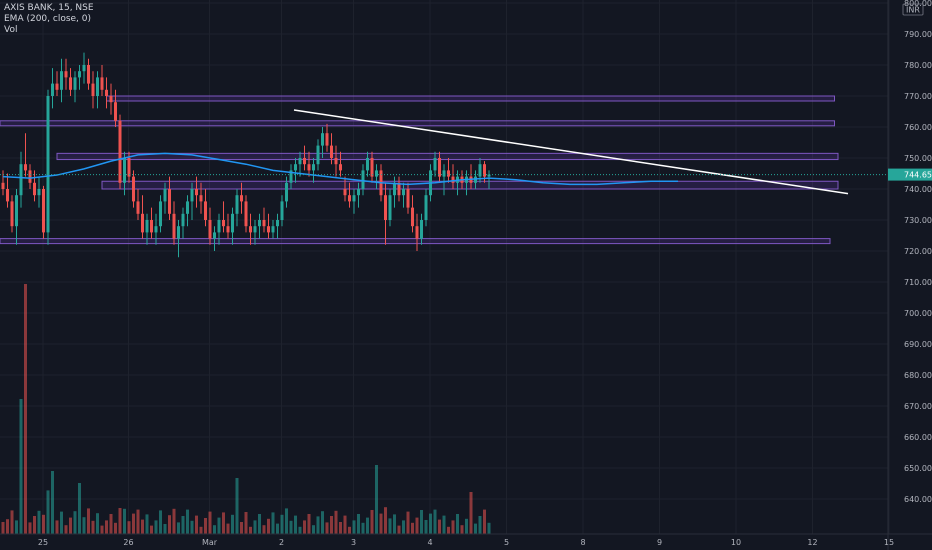  What do you see at coordinates (918, 34) in the screenshot?
I see `price-tick-label: 790.00` at bounding box center [918, 34].